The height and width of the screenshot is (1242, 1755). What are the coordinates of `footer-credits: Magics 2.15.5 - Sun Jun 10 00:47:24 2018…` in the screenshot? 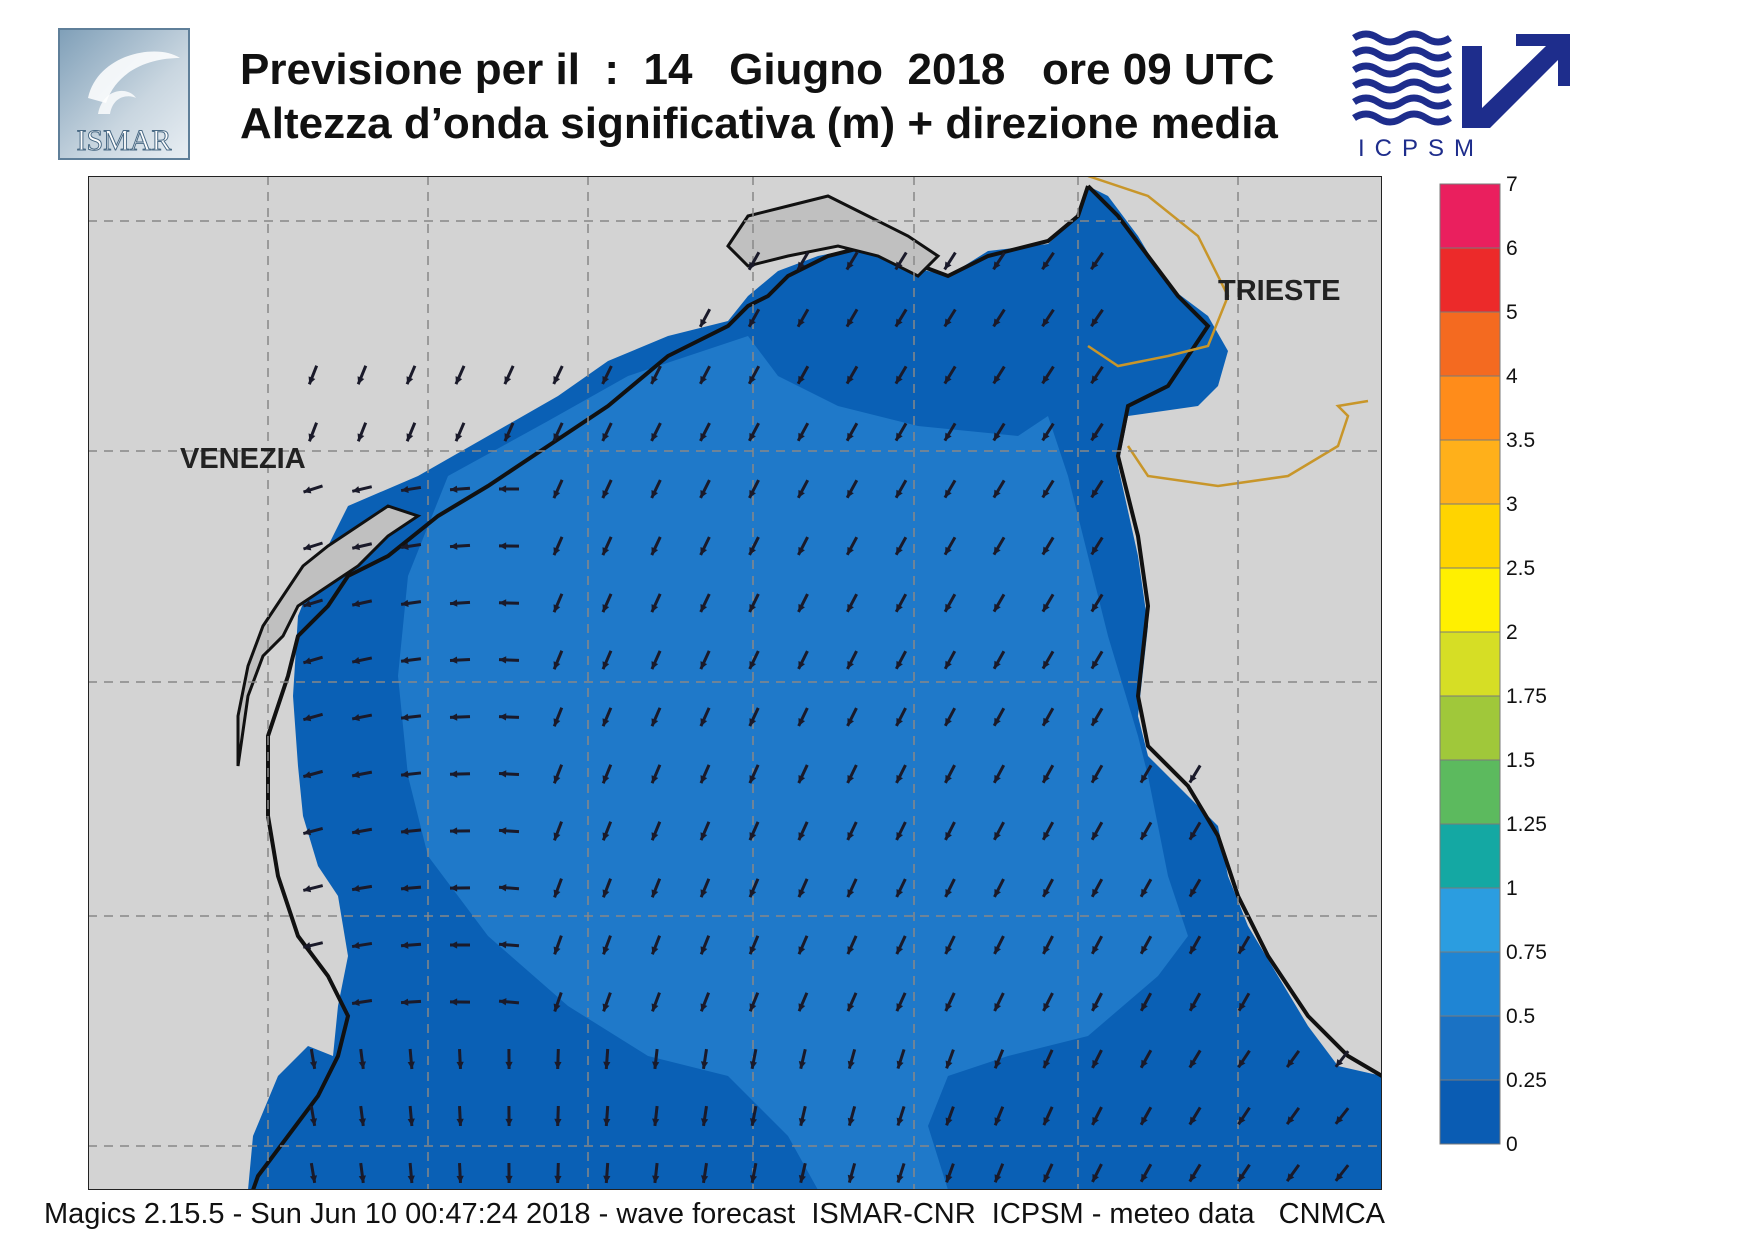 It's located at (715, 1214).